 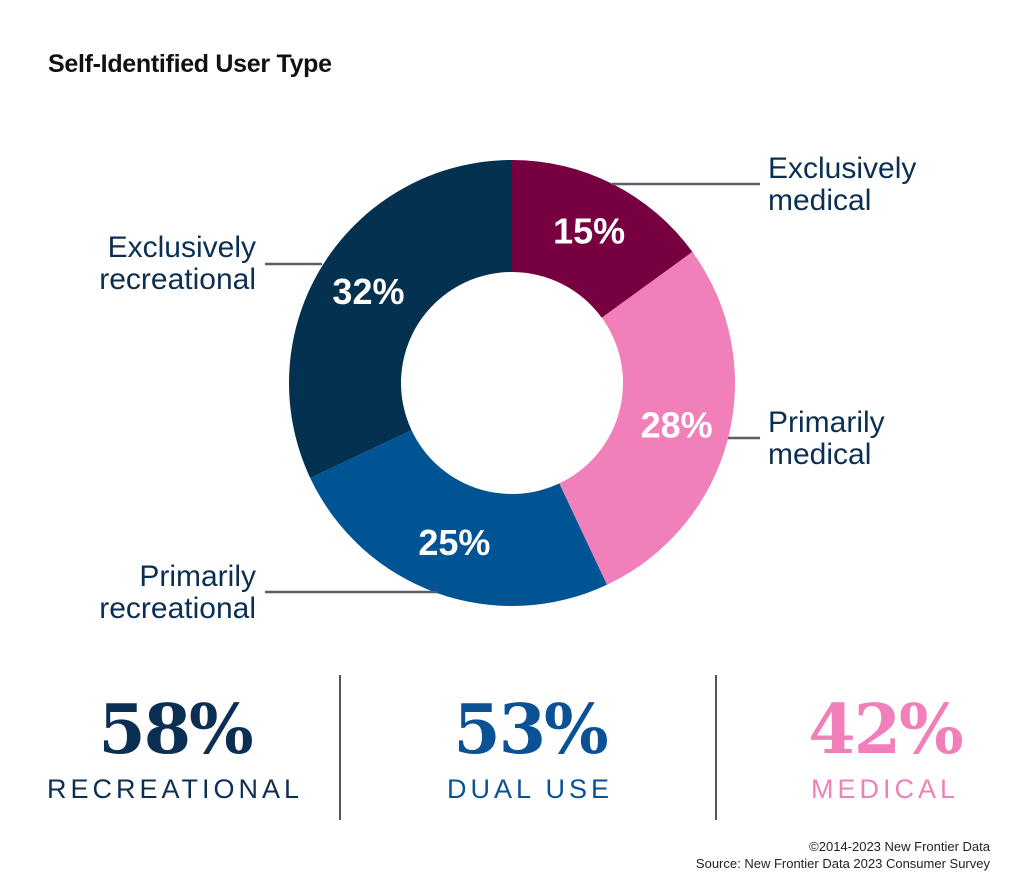 I want to click on slice-value-primarily-medical: 28%, so click(x=677, y=424).